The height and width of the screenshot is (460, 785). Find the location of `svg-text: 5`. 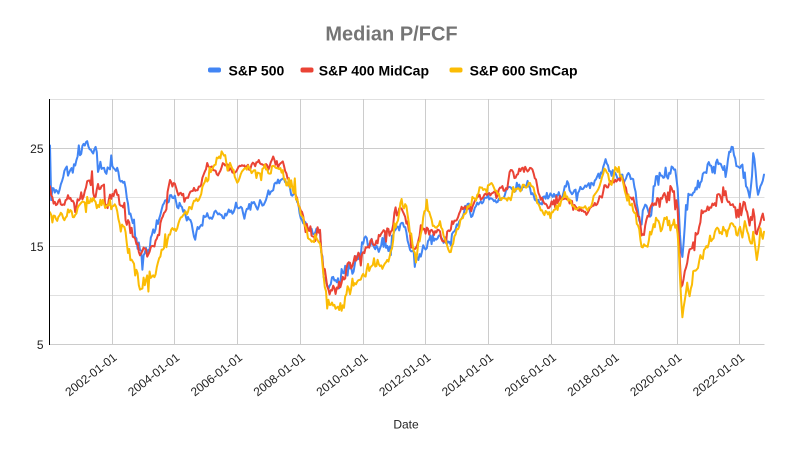

svg-text: 5 is located at coordinates (40, 345).